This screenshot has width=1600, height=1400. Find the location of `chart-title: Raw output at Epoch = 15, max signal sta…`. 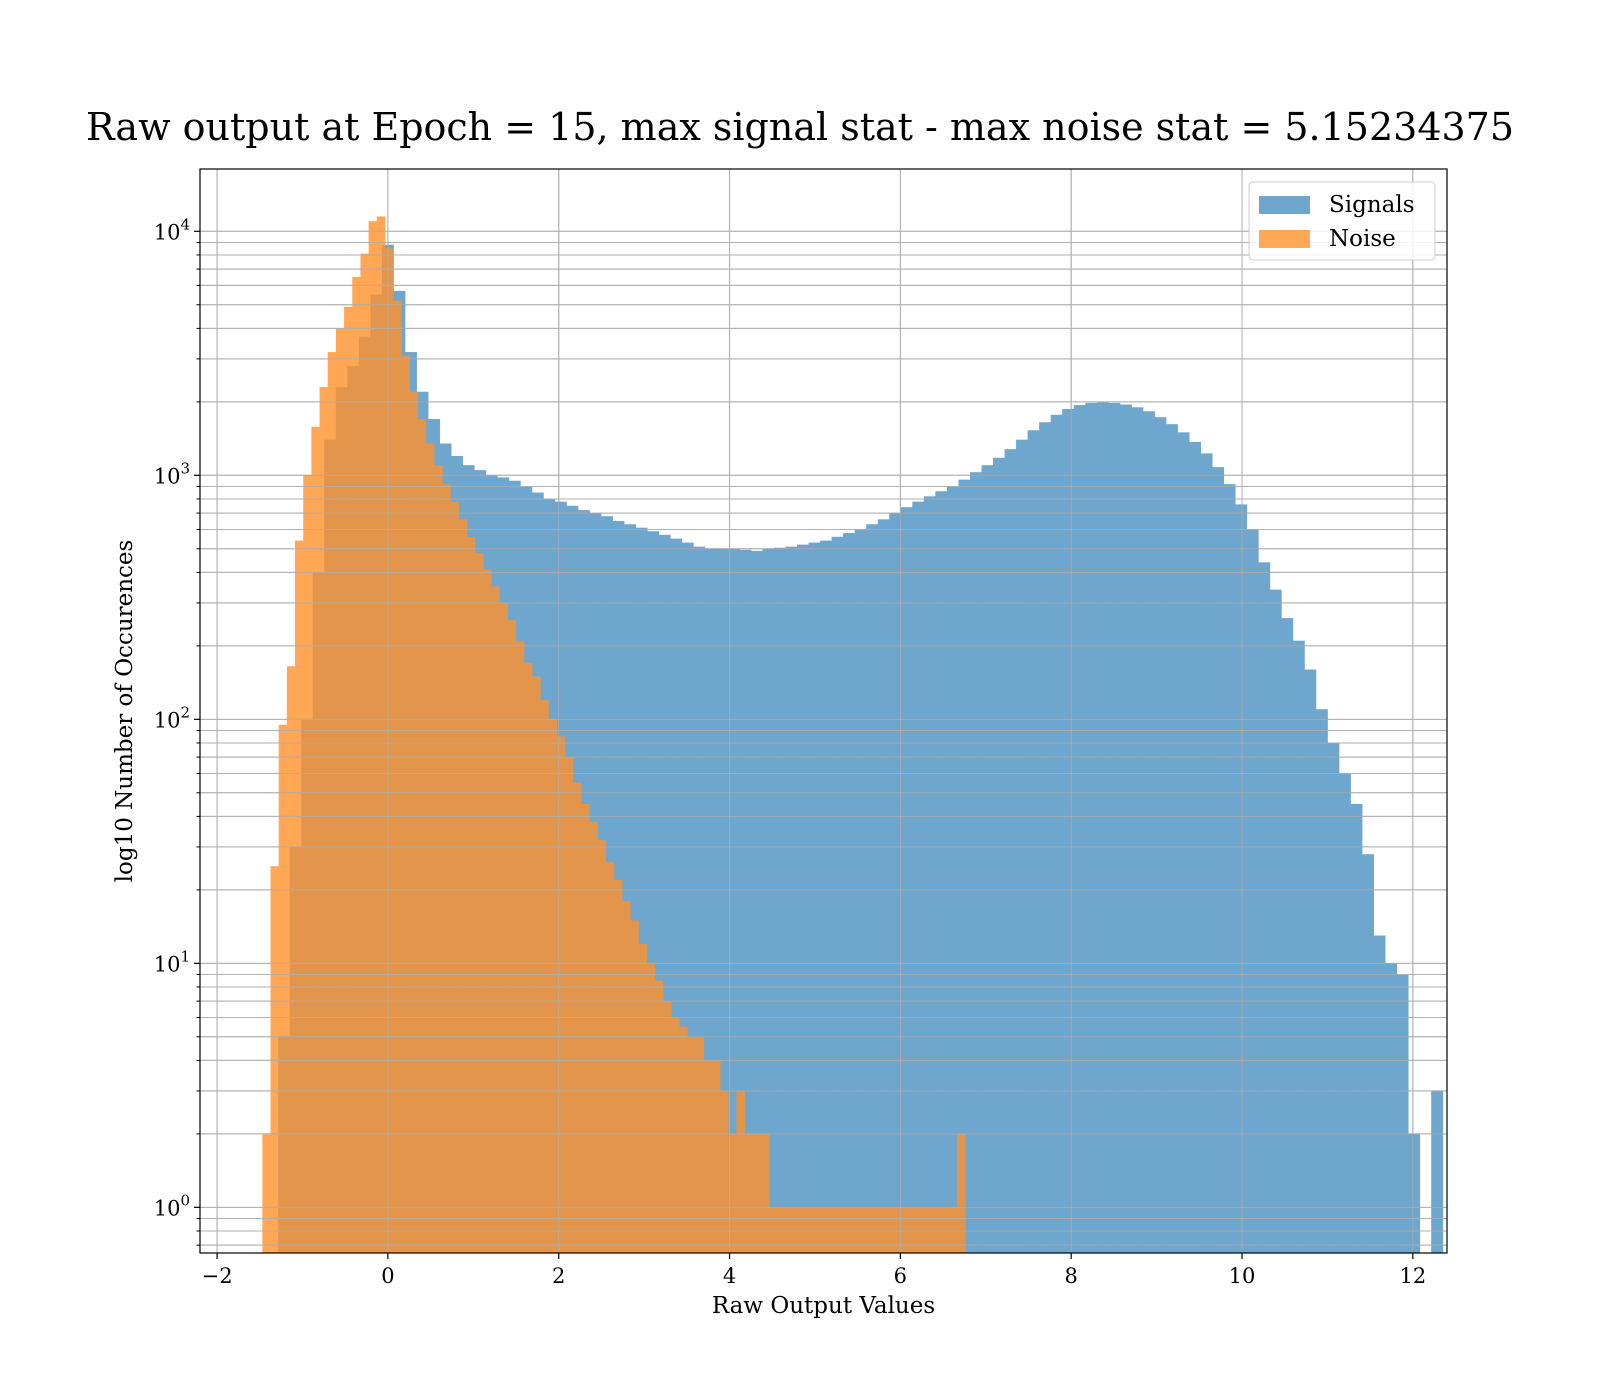

chart-title: Raw output at Epoch = 15, max signal sta… is located at coordinates (800, 127).